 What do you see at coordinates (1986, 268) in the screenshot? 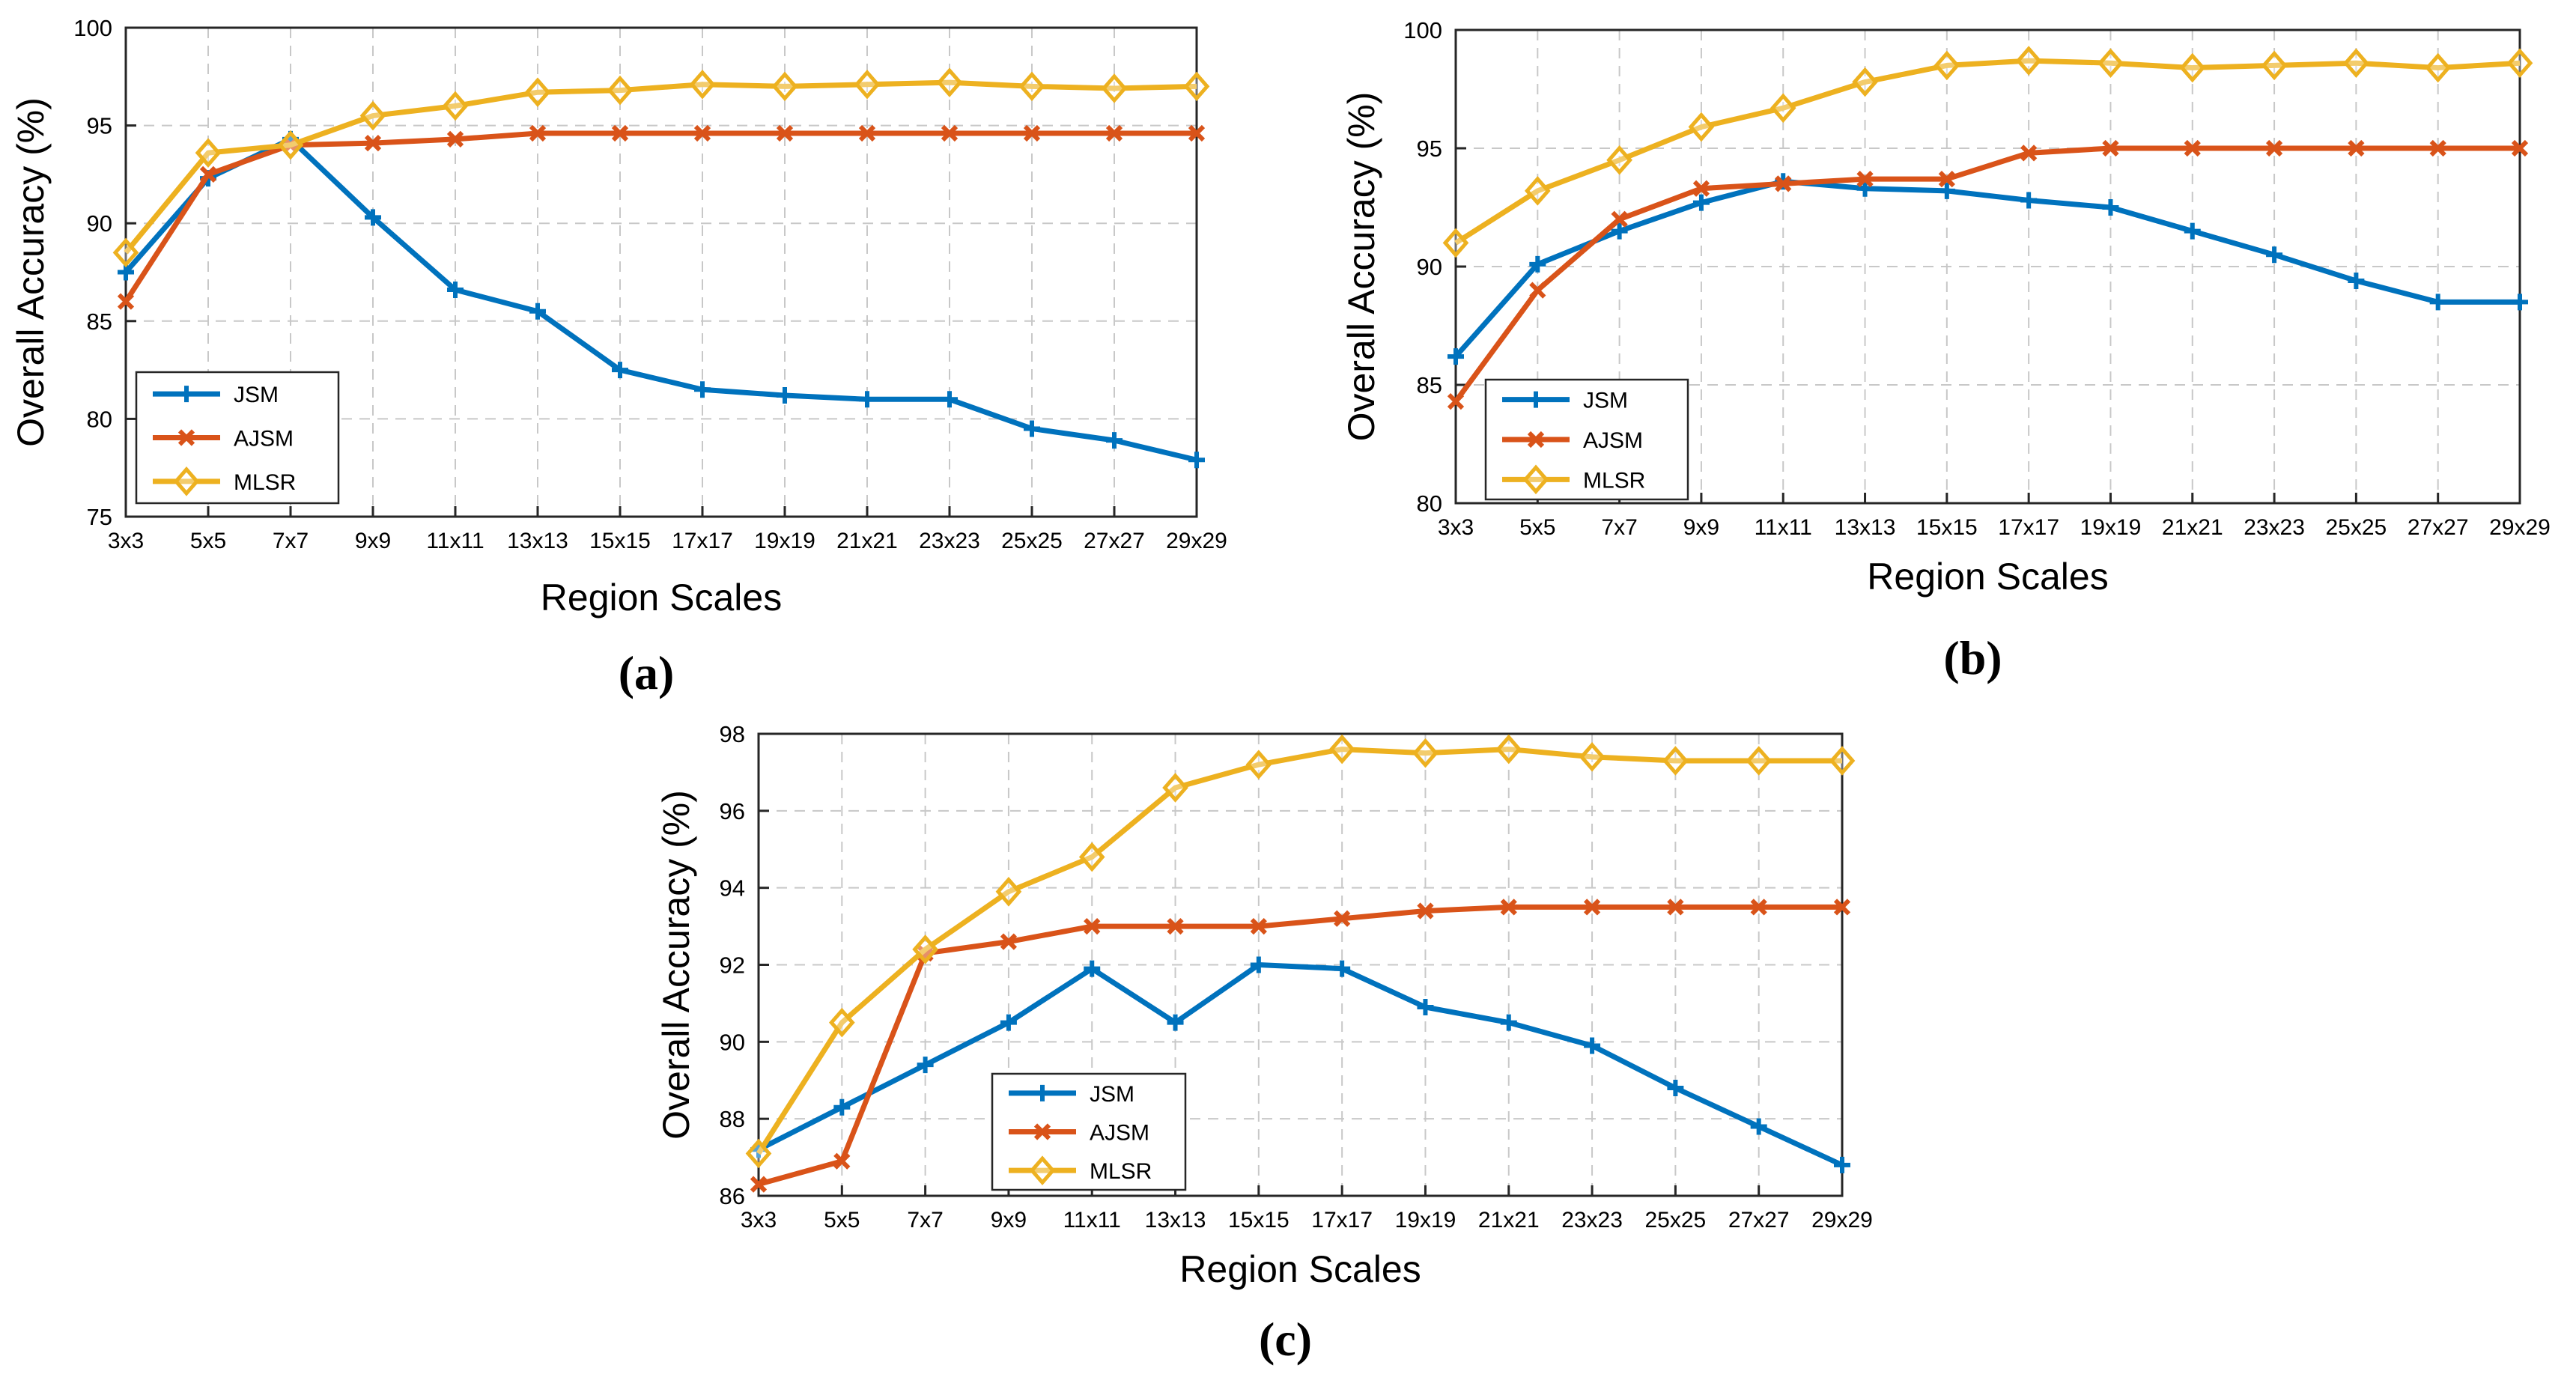
I see `series-line-jsm` at bounding box center [1986, 268].